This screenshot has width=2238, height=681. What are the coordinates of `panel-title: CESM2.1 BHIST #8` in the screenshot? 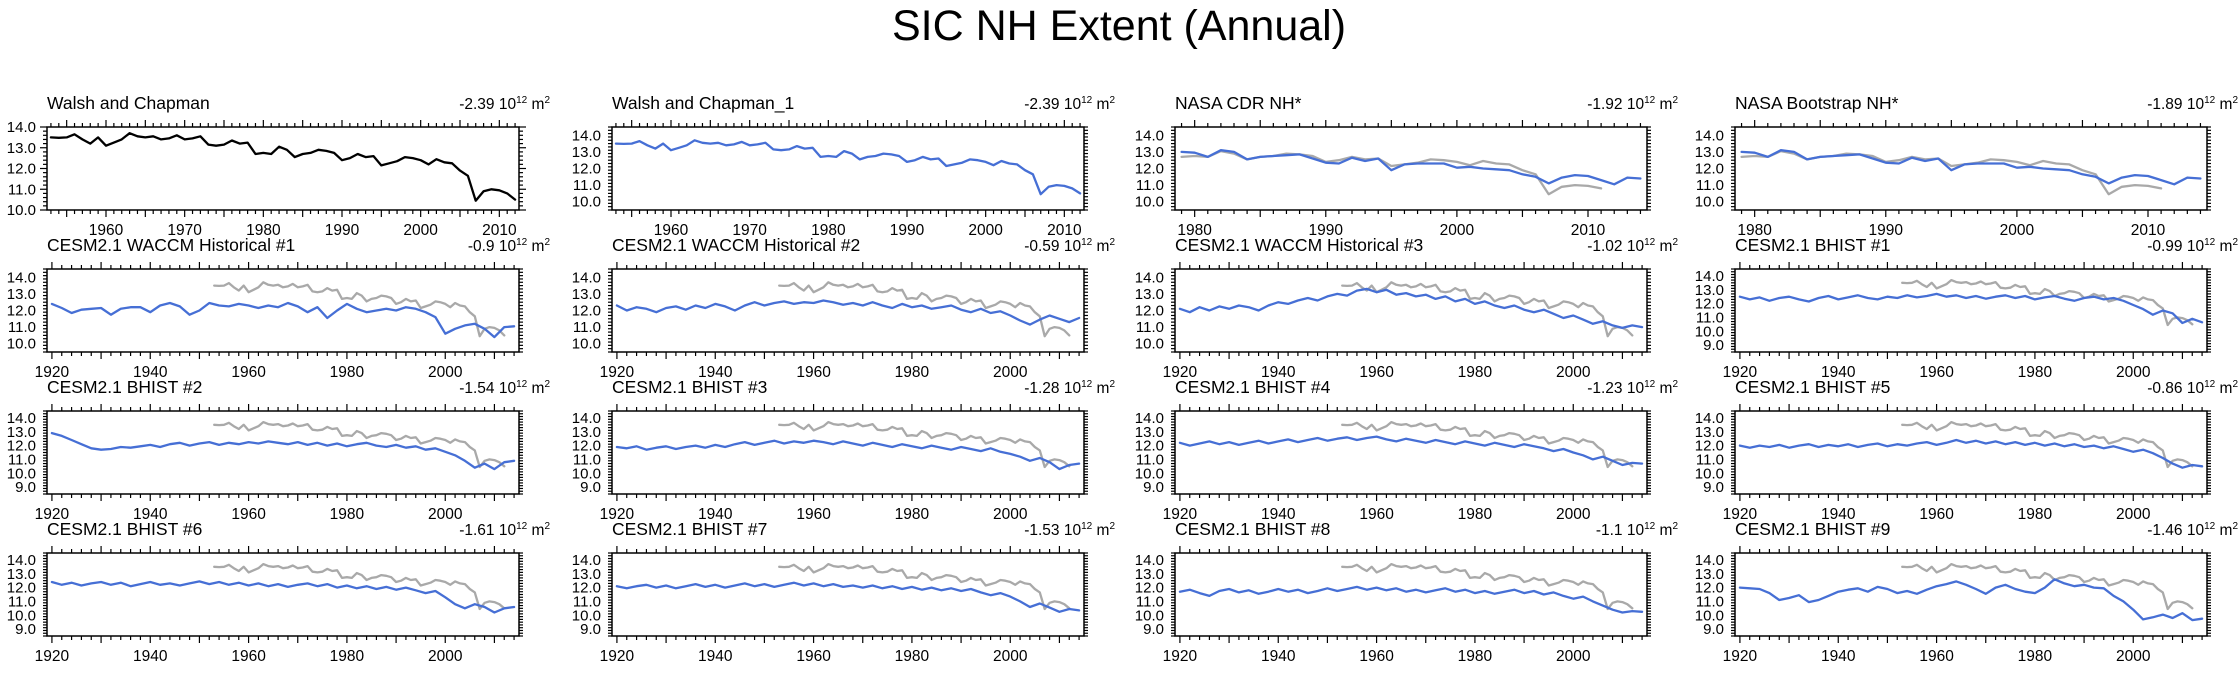 It's located at (1253, 529).